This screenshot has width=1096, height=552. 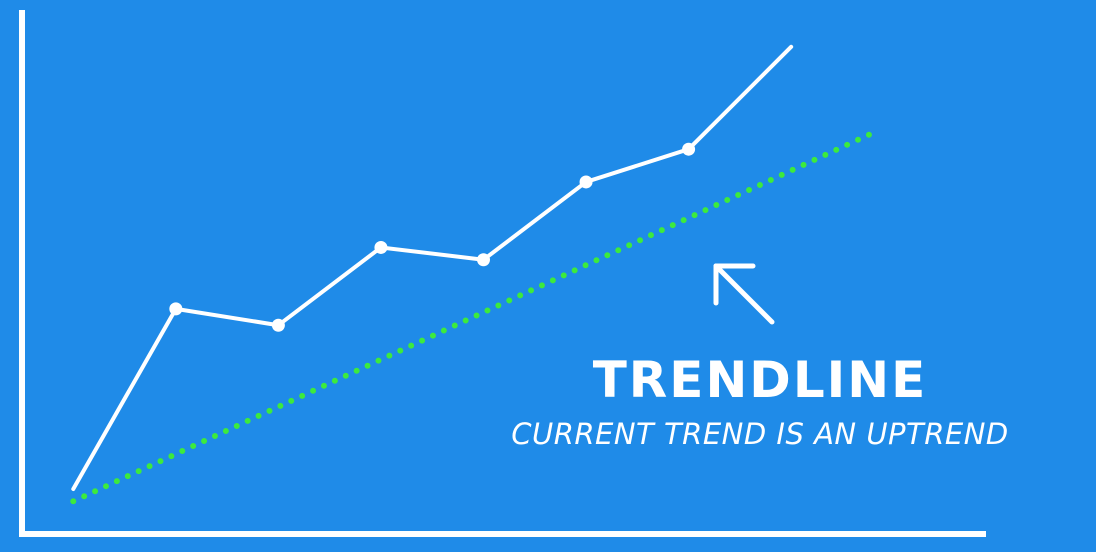 I want to click on chart-subtitle: CURRENT TREND IS AN UPTREND, so click(x=760, y=434).